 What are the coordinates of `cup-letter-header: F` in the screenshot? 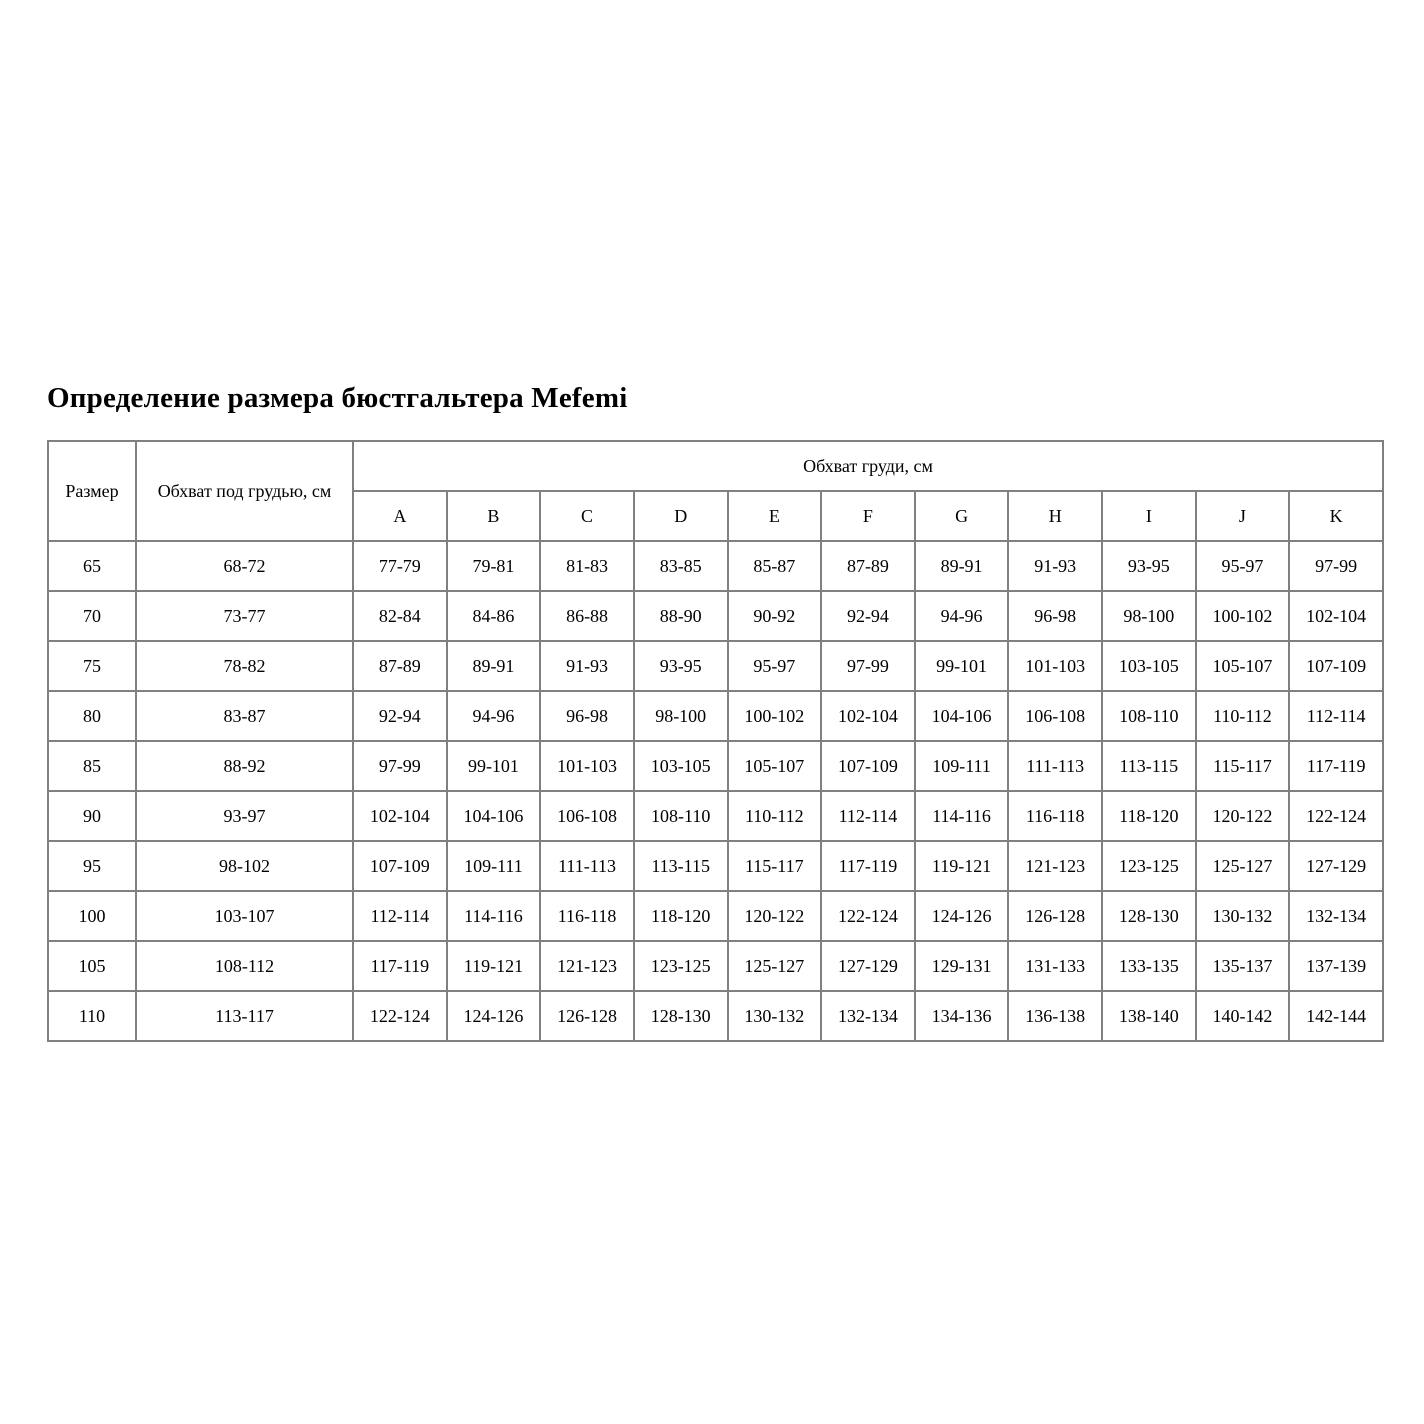 It's located at (868, 516).